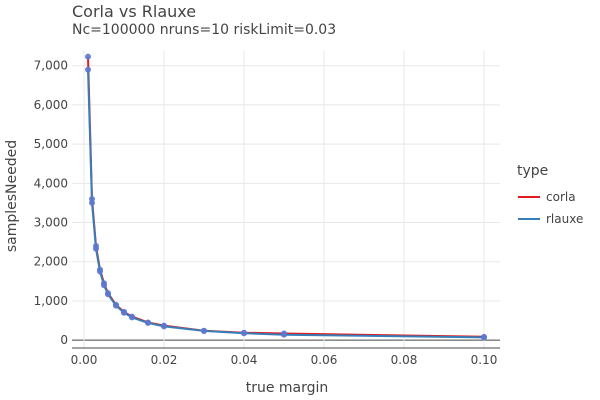  What do you see at coordinates (134, 11) in the screenshot?
I see `chart-title: Corla vs Rlauxe` at bounding box center [134, 11].